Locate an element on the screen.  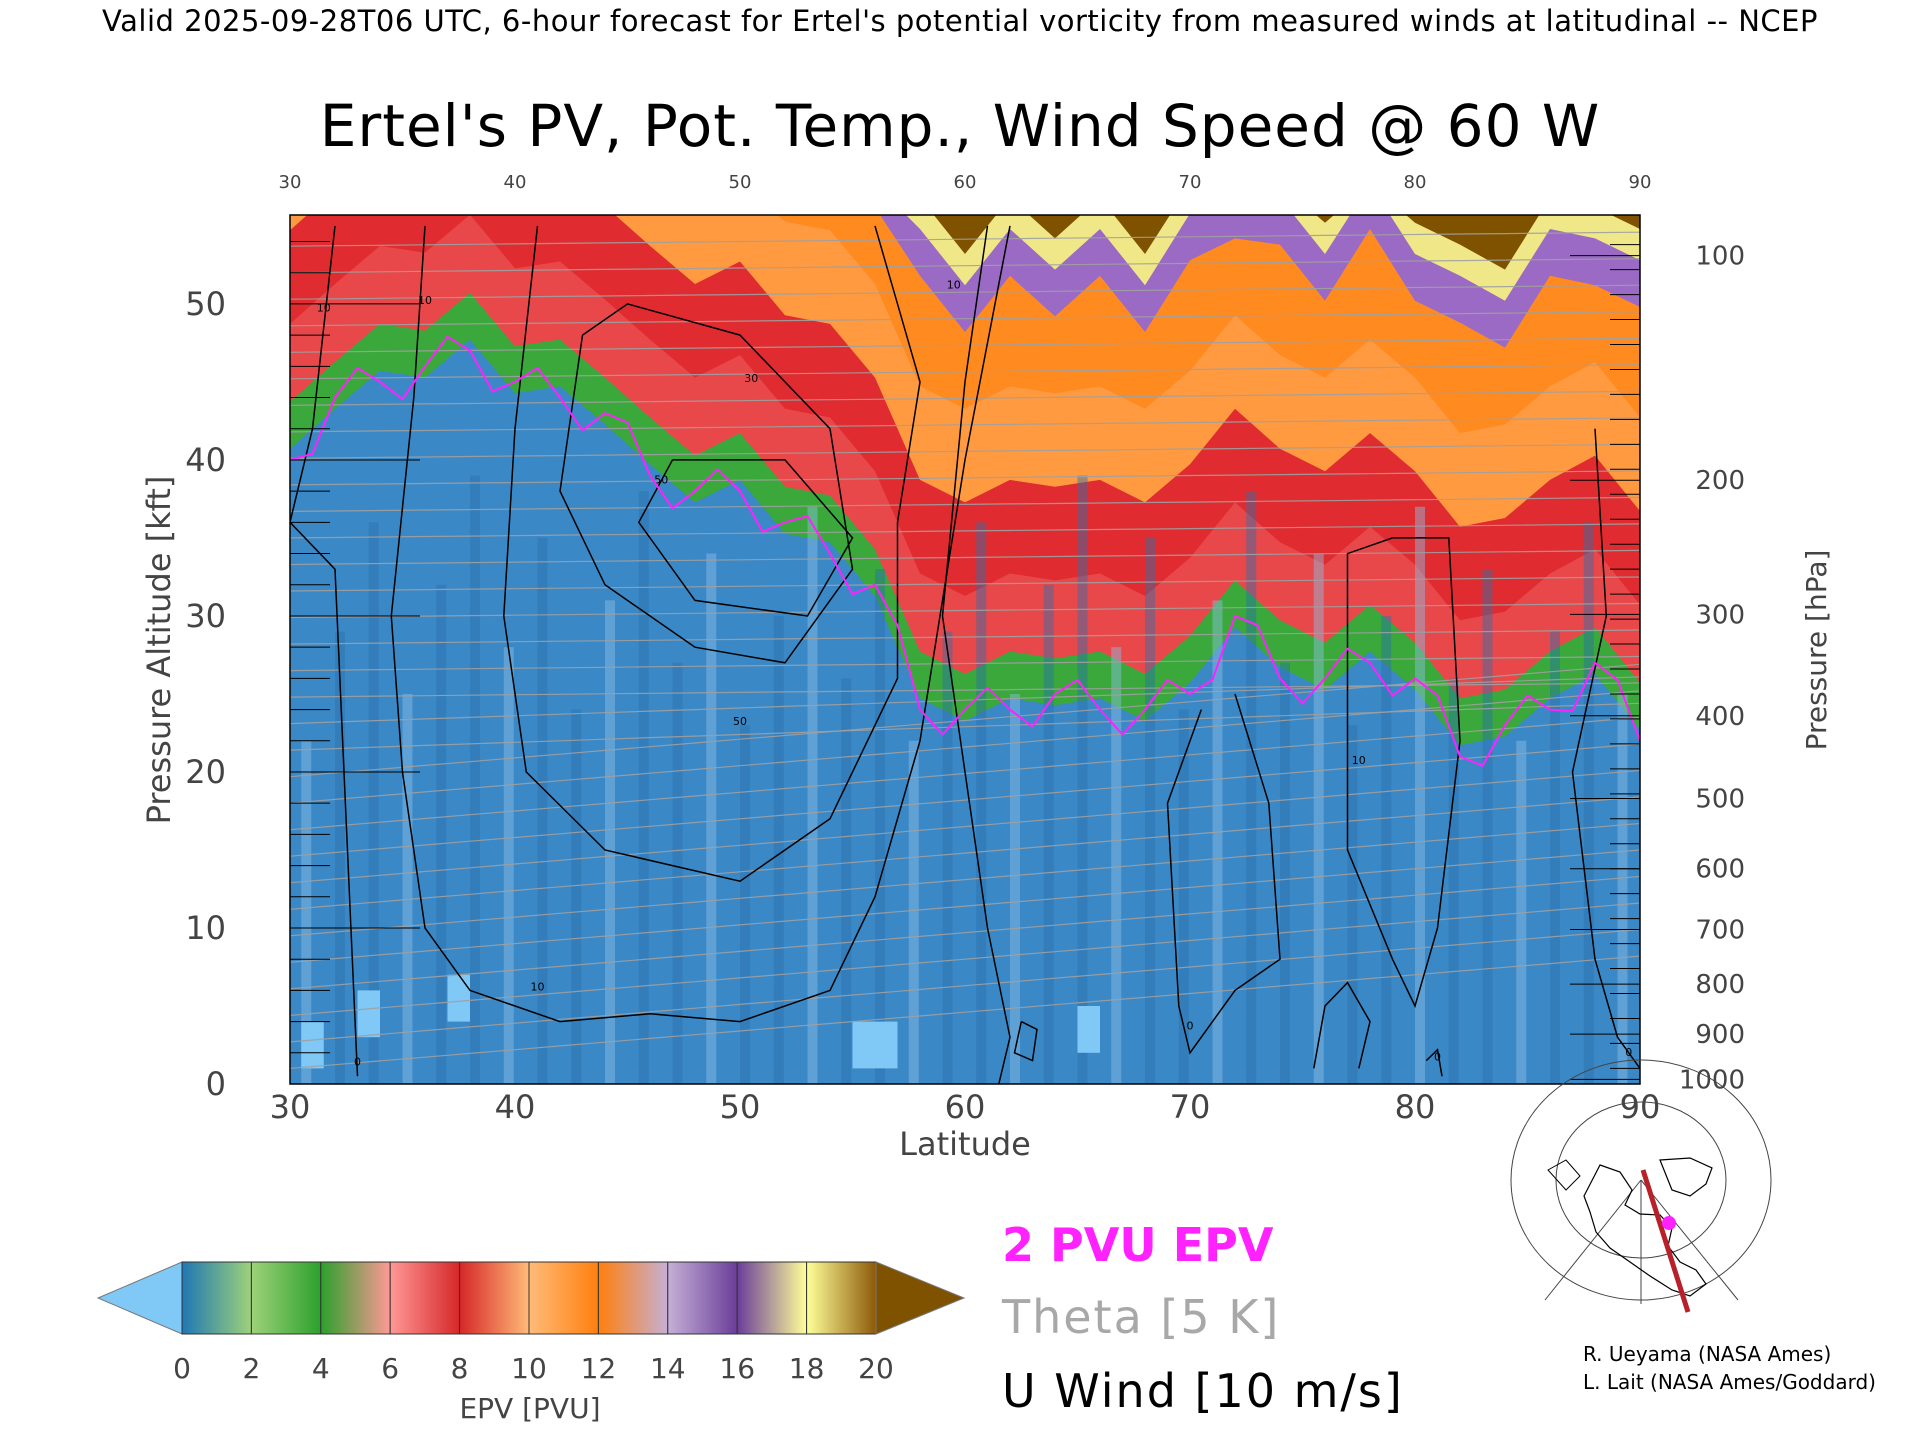
legend-theta: Theta [5 K] is located at coordinates (1141, 1317).